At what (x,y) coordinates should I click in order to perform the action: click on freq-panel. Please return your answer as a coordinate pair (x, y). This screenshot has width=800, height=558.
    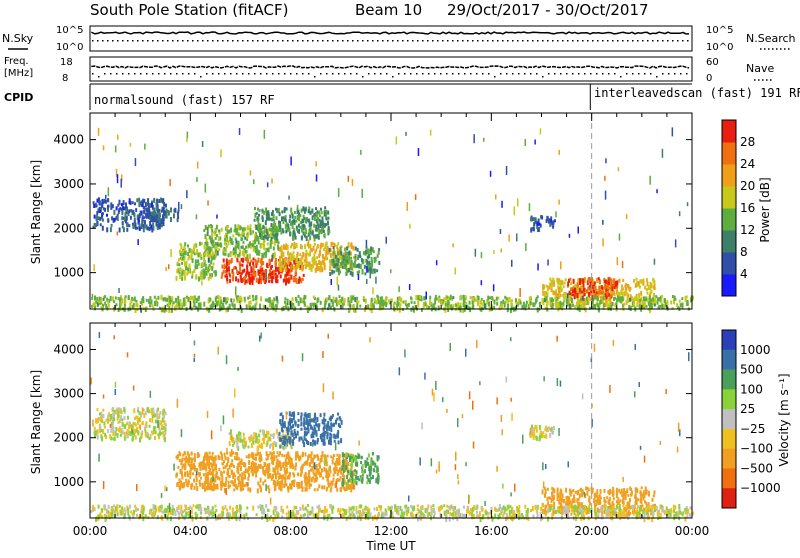
    Looking at the image, I should click on (391, 69).